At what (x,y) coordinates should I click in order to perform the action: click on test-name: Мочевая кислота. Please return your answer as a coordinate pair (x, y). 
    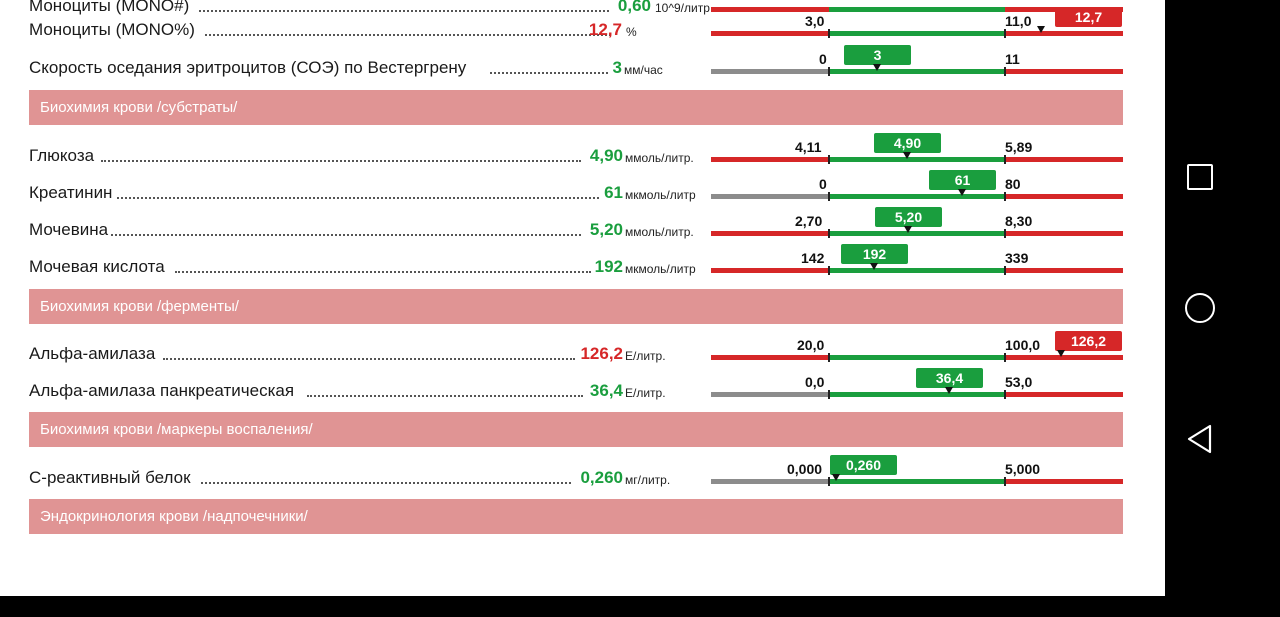
    Looking at the image, I should click on (97, 266).